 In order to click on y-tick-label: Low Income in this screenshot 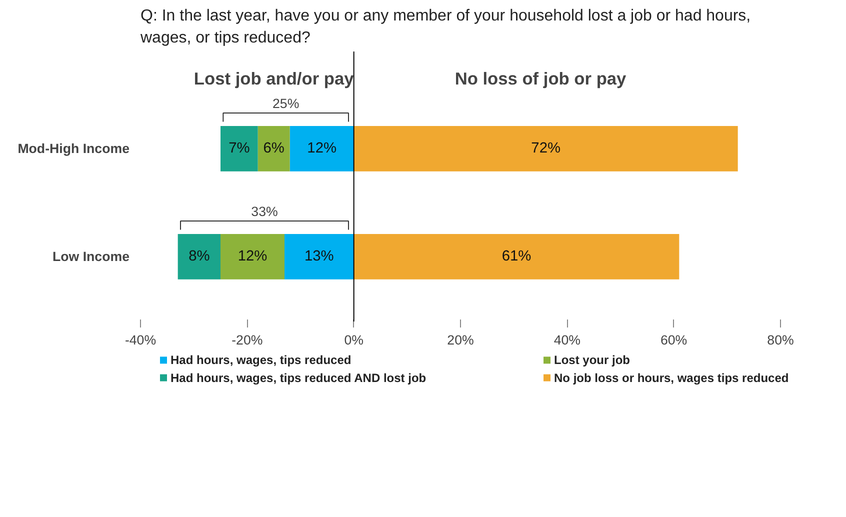, I will do `click(91, 256)`.